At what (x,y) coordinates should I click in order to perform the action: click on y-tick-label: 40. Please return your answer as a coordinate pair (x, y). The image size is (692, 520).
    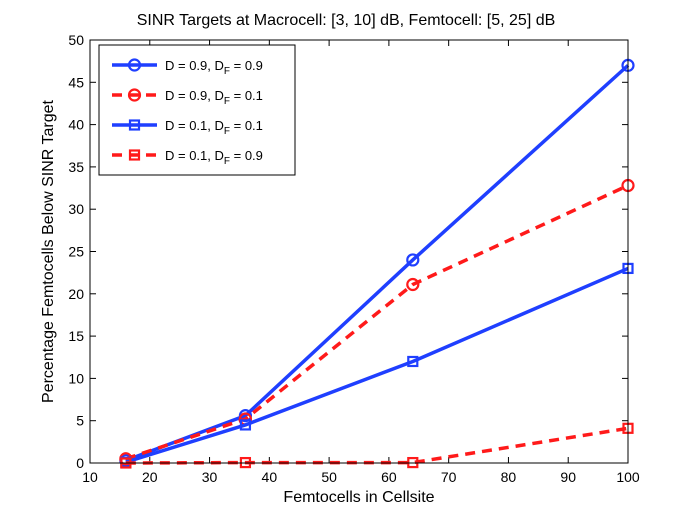
    Looking at the image, I should click on (76, 125).